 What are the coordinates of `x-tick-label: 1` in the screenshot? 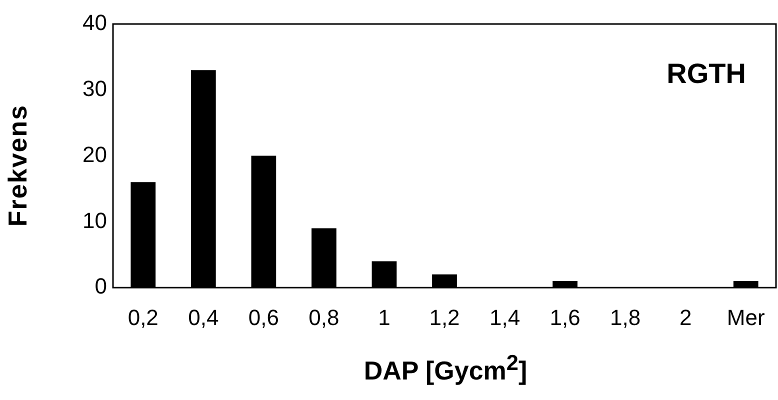 It's located at (384, 317).